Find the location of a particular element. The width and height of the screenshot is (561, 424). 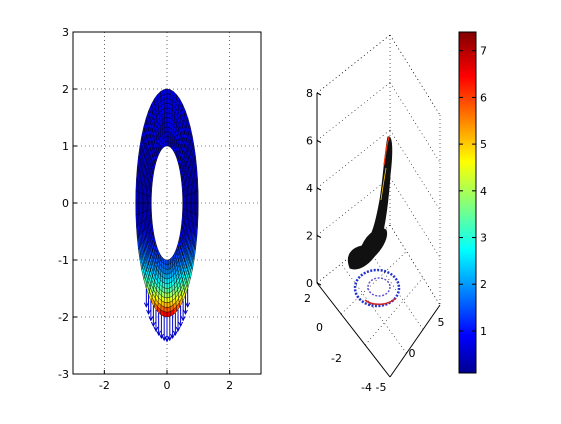

colorbar-tick-label: 1 is located at coordinates (483, 331).